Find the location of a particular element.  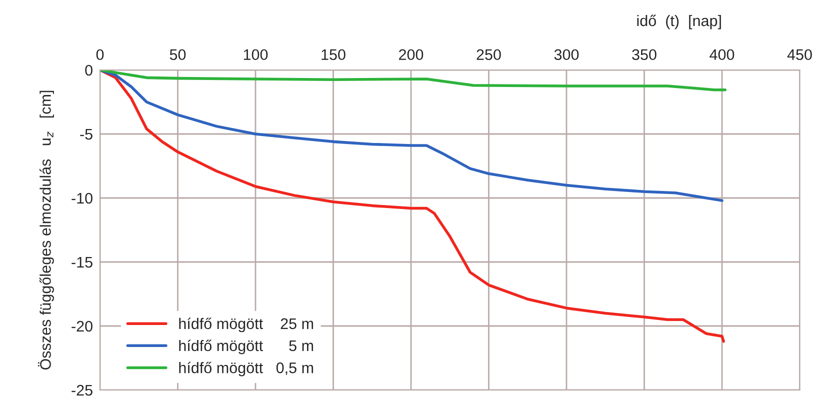

x-tick-label: 150 is located at coordinates (334, 54).